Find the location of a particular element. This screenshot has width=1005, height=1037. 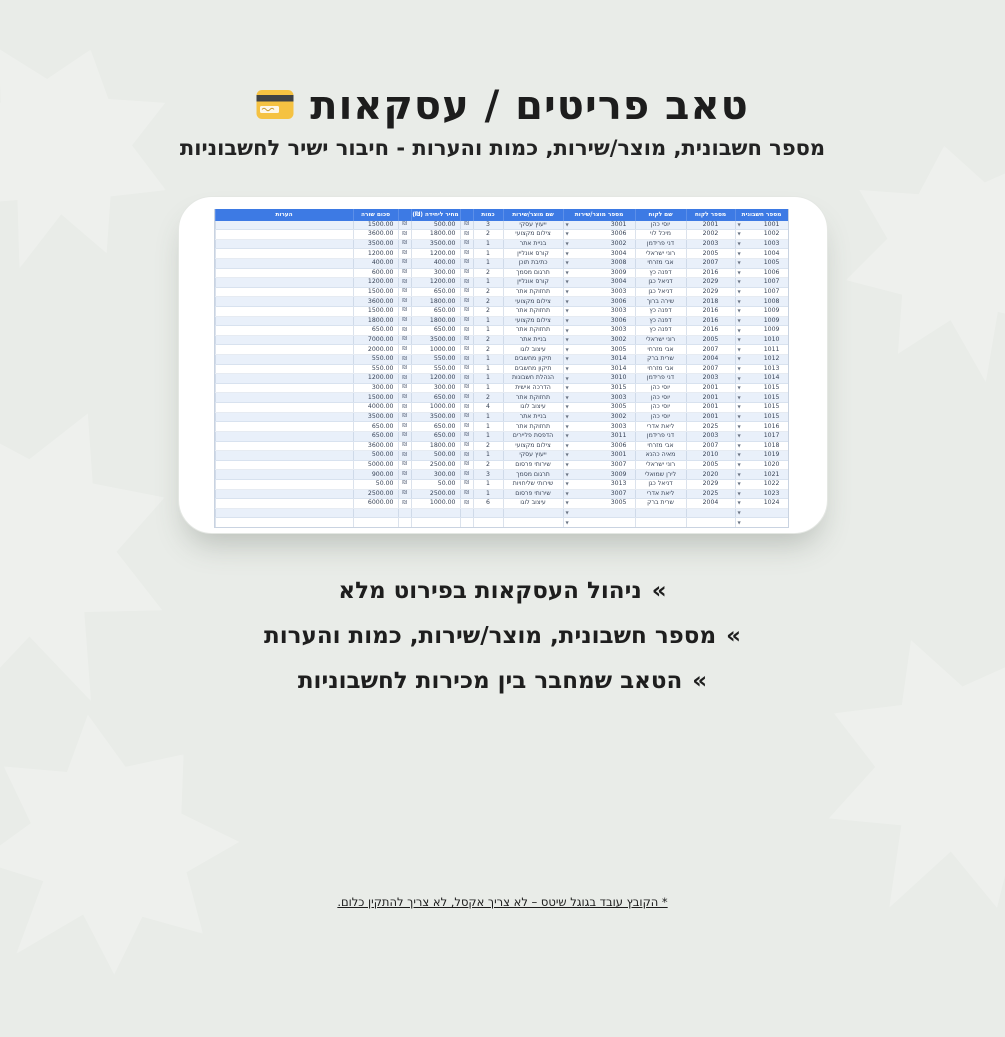

cell-row-total: 1500.00 is located at coordinates (375, 311).